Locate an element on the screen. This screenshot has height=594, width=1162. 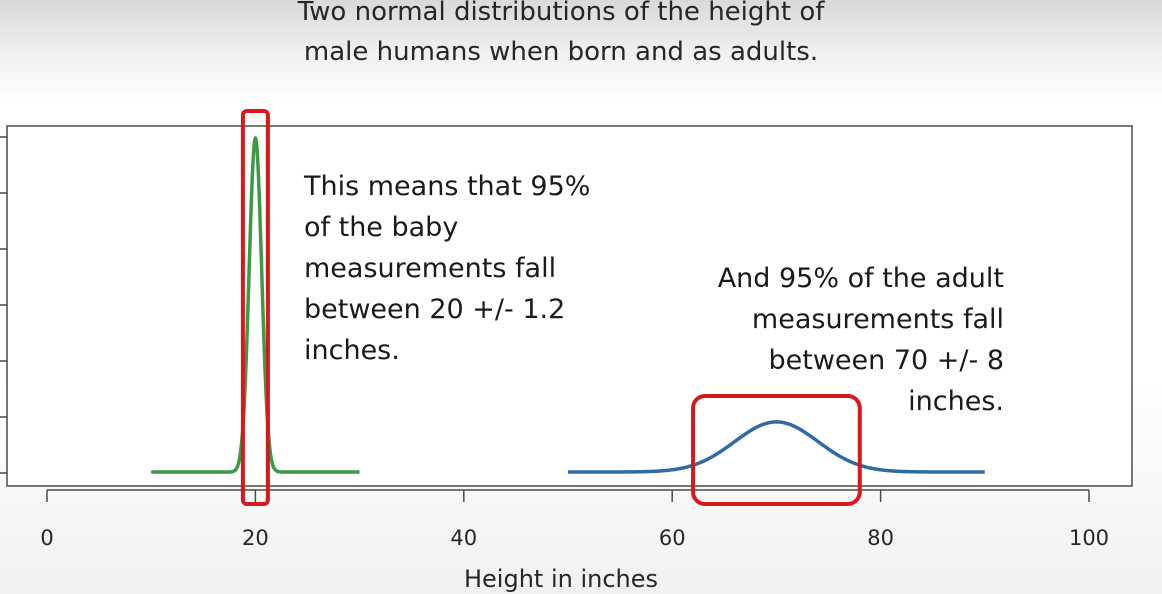
annotation-adult-line: measurements fall is located at coordinates (878, 319).